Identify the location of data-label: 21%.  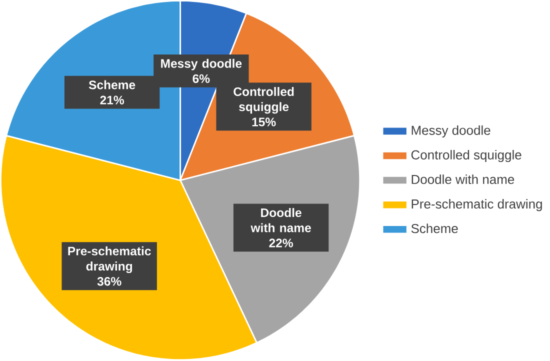
(112, 100).